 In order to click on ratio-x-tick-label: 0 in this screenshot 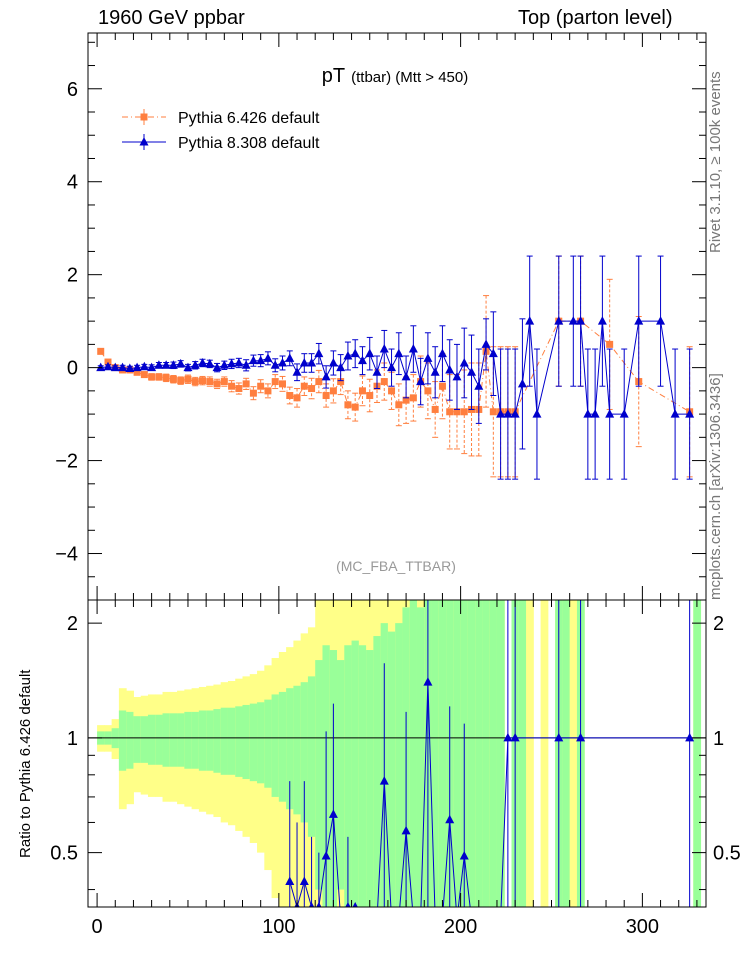, I will do `click(97, 927)`.